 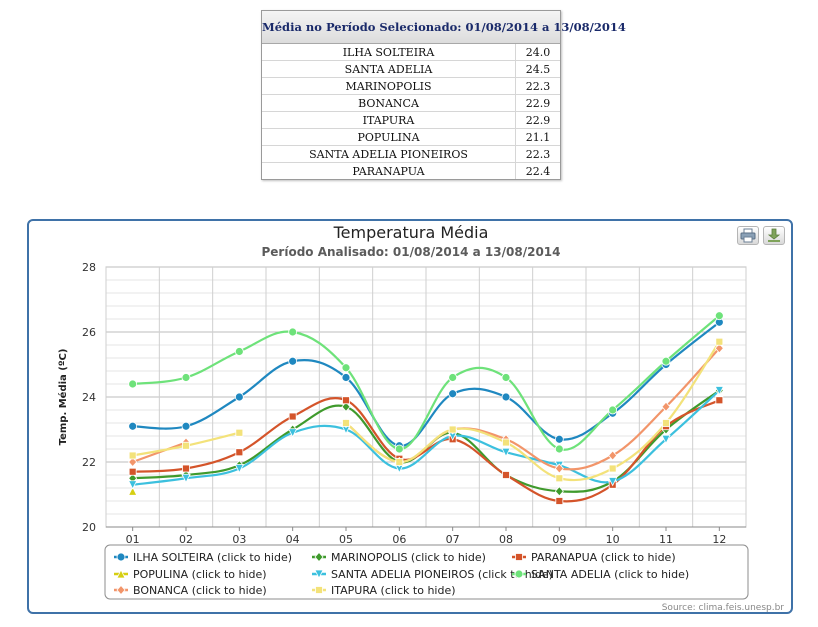 What do you see at coordinates (399, 539) in the screenshot?
I see `x-tick-label: 06` at bounding box center [399, 539].